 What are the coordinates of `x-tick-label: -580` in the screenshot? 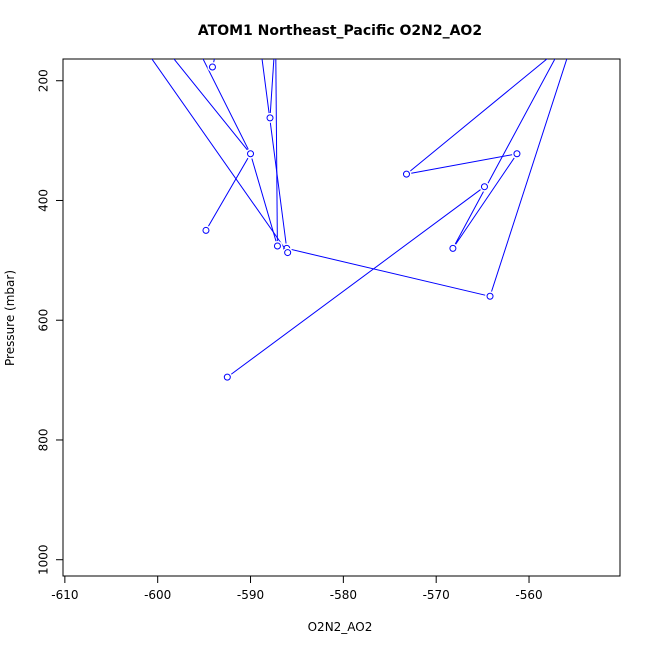 It's located at (343, 595).